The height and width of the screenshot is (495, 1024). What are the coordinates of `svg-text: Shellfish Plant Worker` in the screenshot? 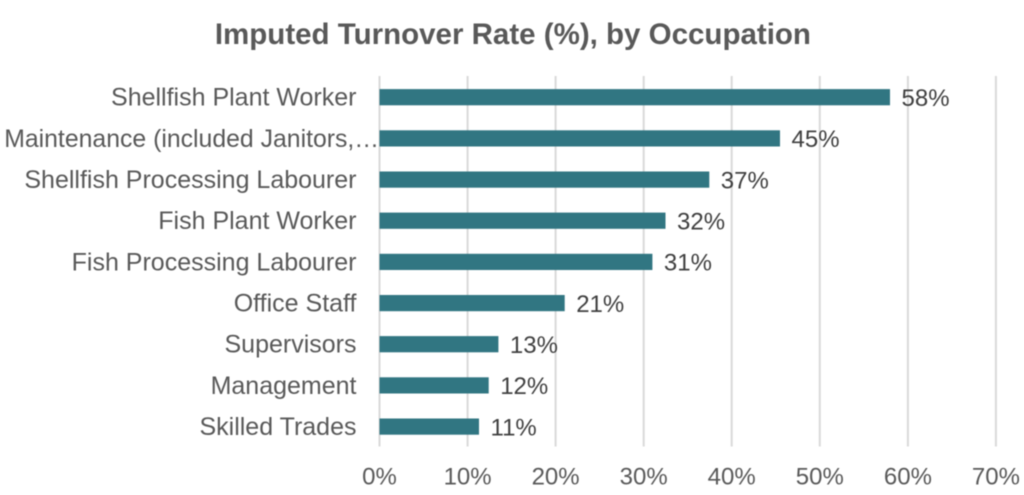 It's located at (233, 98).